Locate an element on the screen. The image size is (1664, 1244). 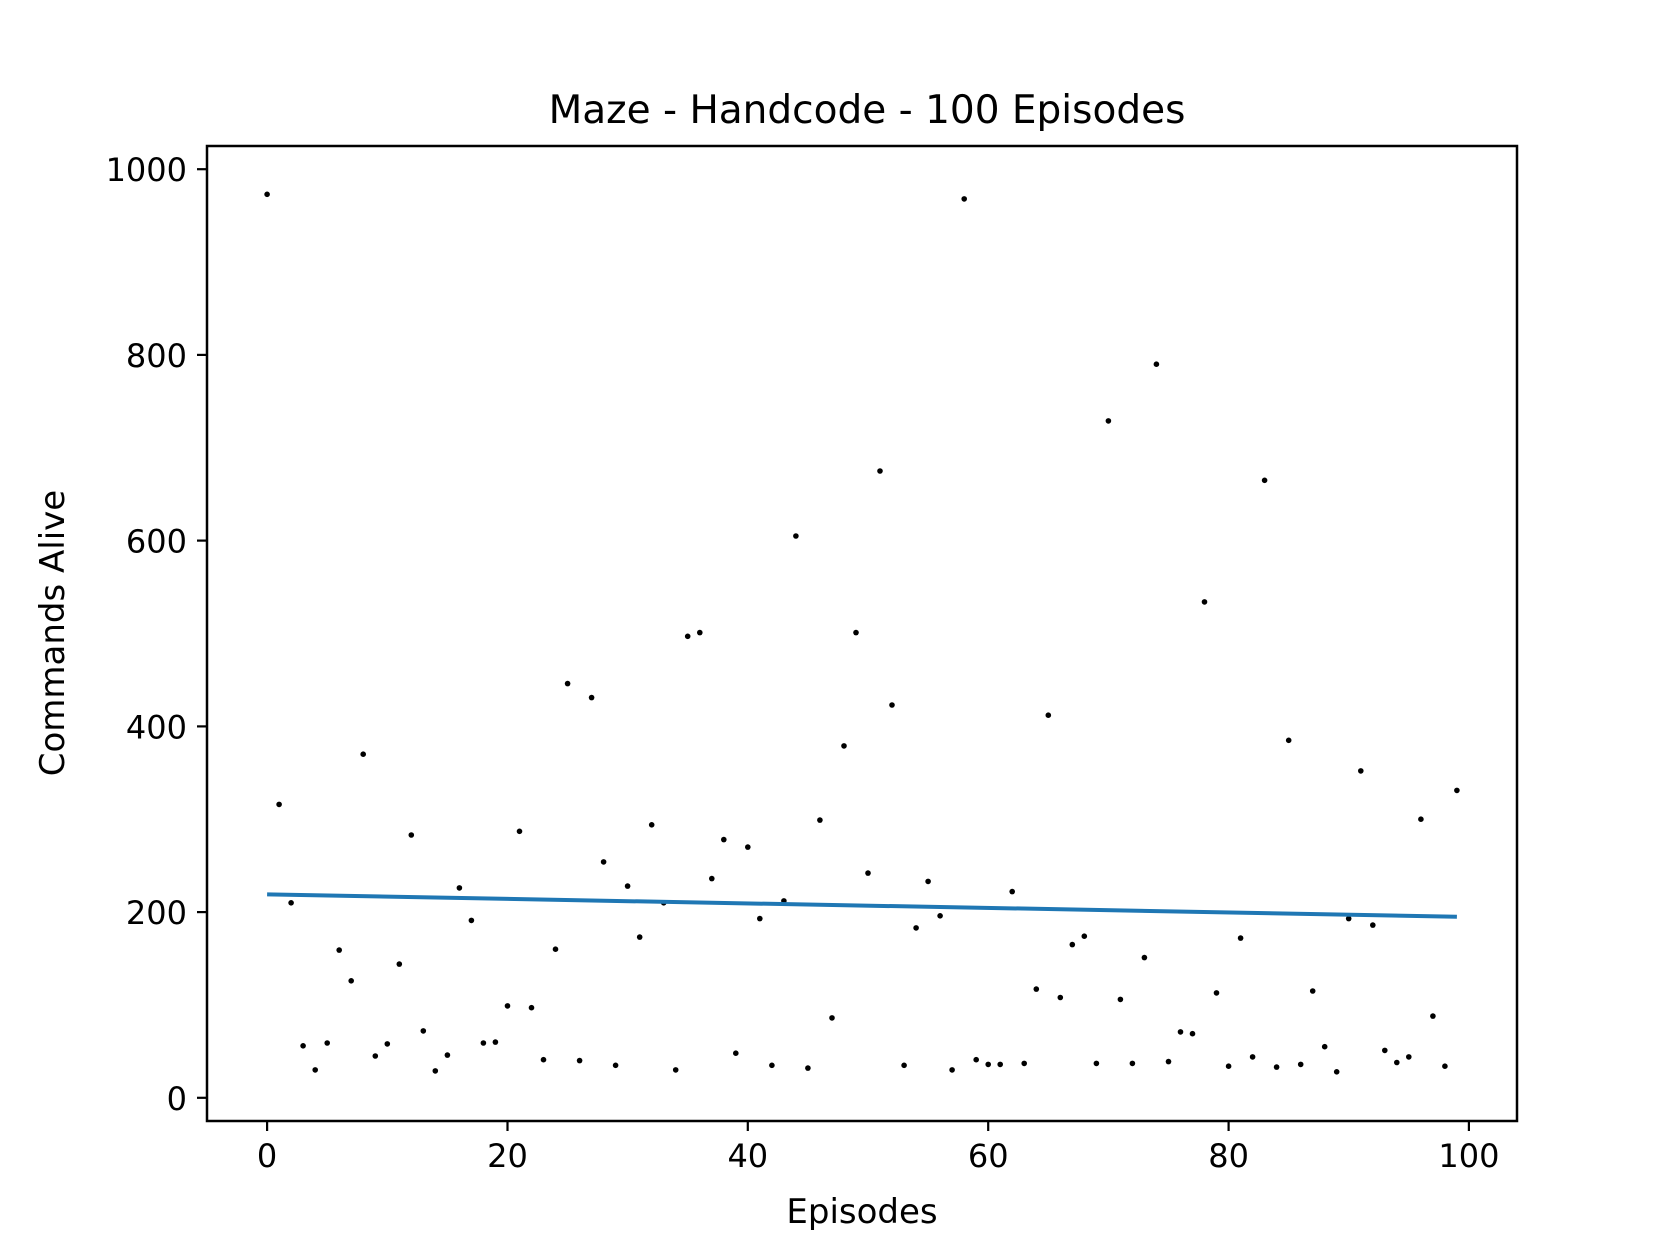
trend-line is located at coordinates (862, 905).